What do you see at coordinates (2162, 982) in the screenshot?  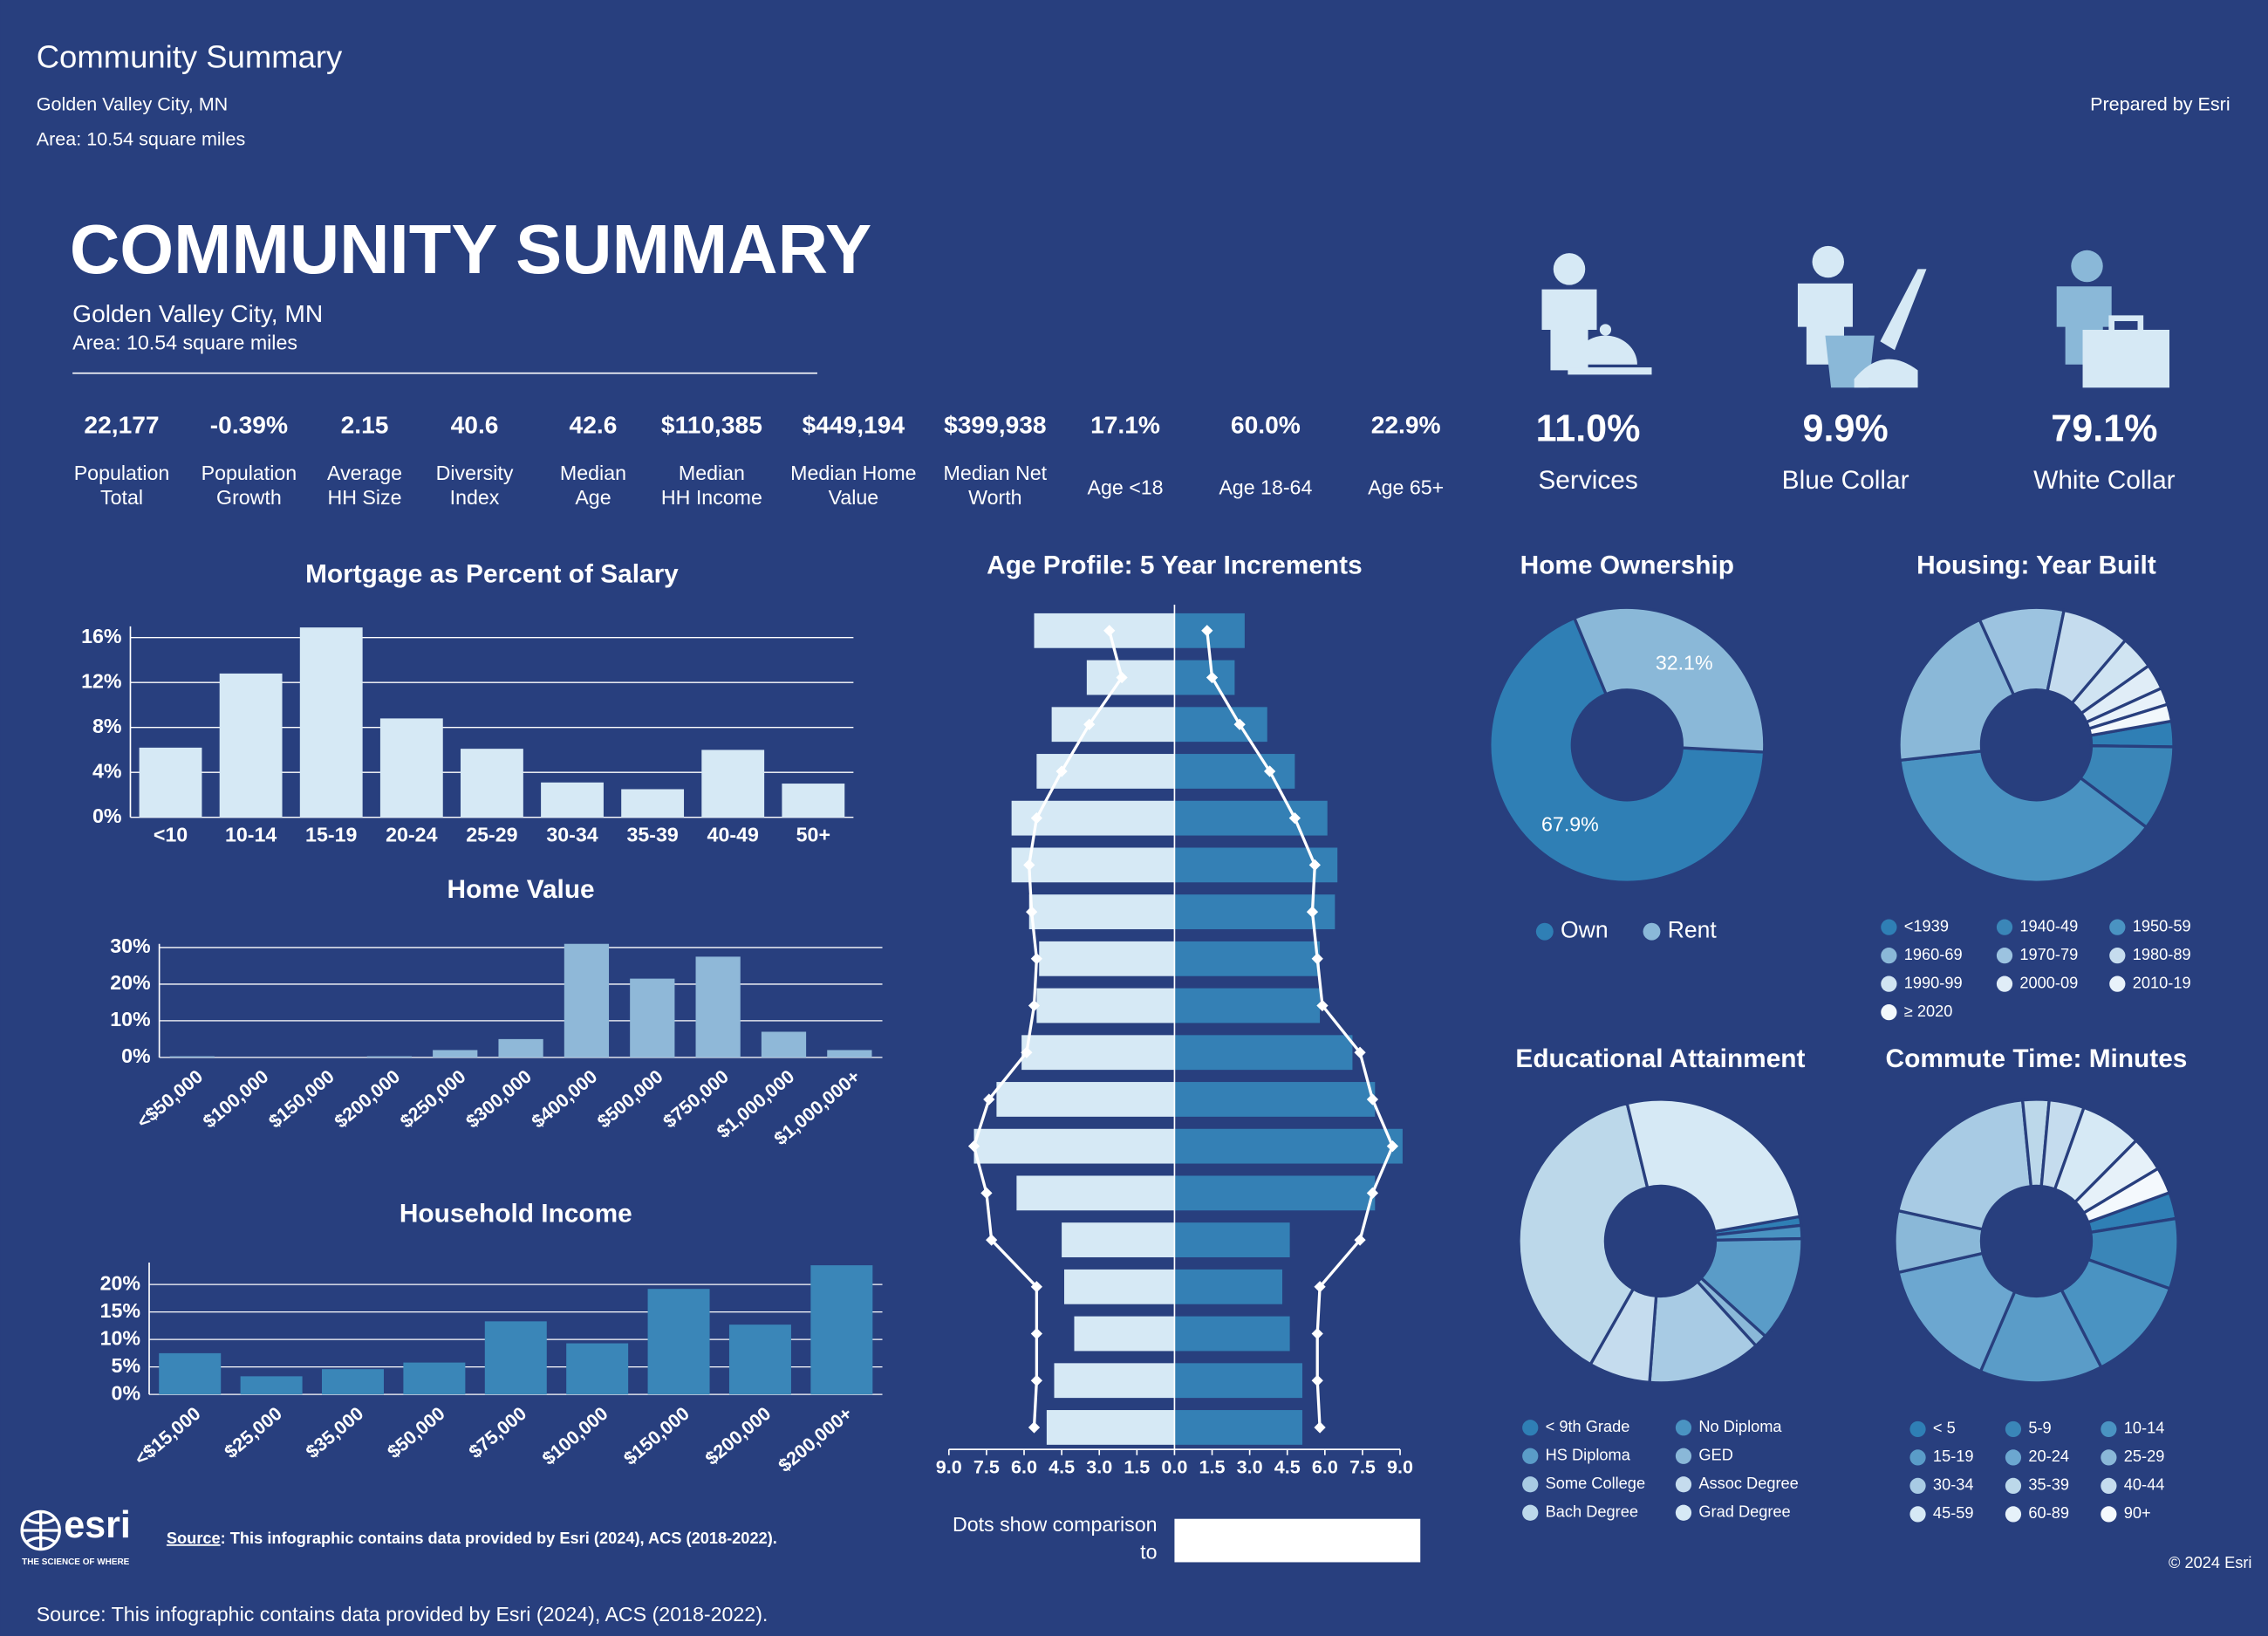 I see `legend-label: 2010-19` at bounding box center [2162, 982].